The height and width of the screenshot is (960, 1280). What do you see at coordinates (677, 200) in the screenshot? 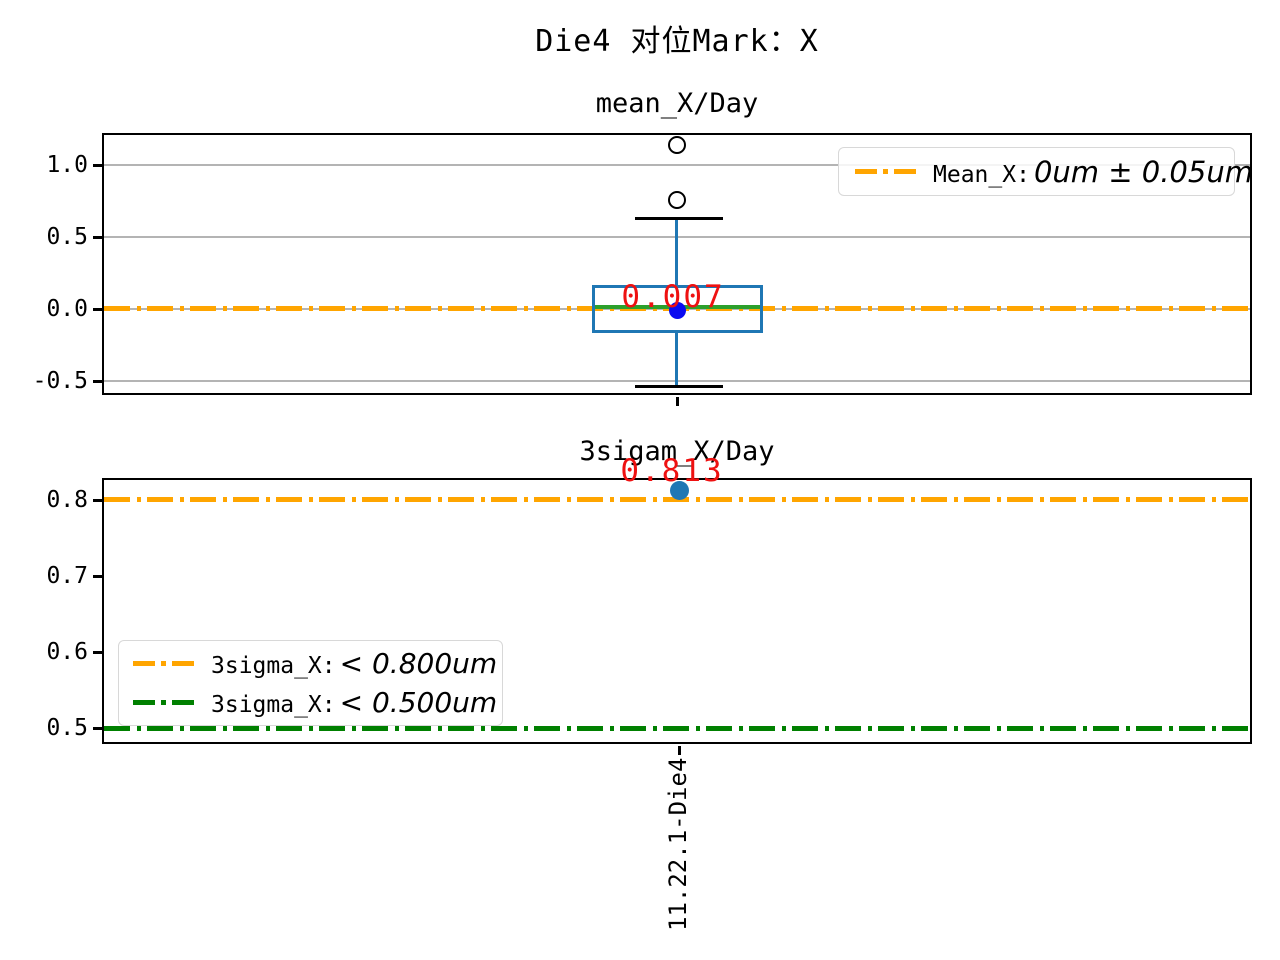
I see `boxplot-outlier-marker-low` at bounding box center [677, 200].